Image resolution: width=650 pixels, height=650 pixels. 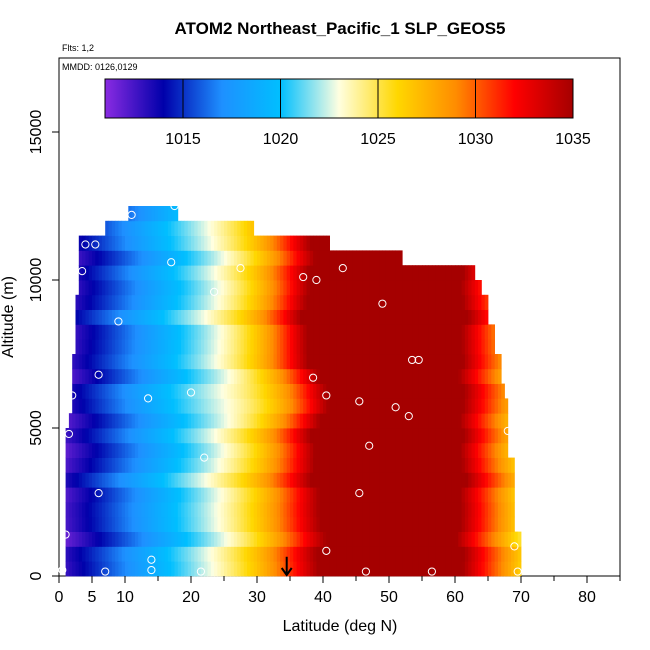 I want to click on colorbar-tick-label: 1020, so click(x=281, y=139).